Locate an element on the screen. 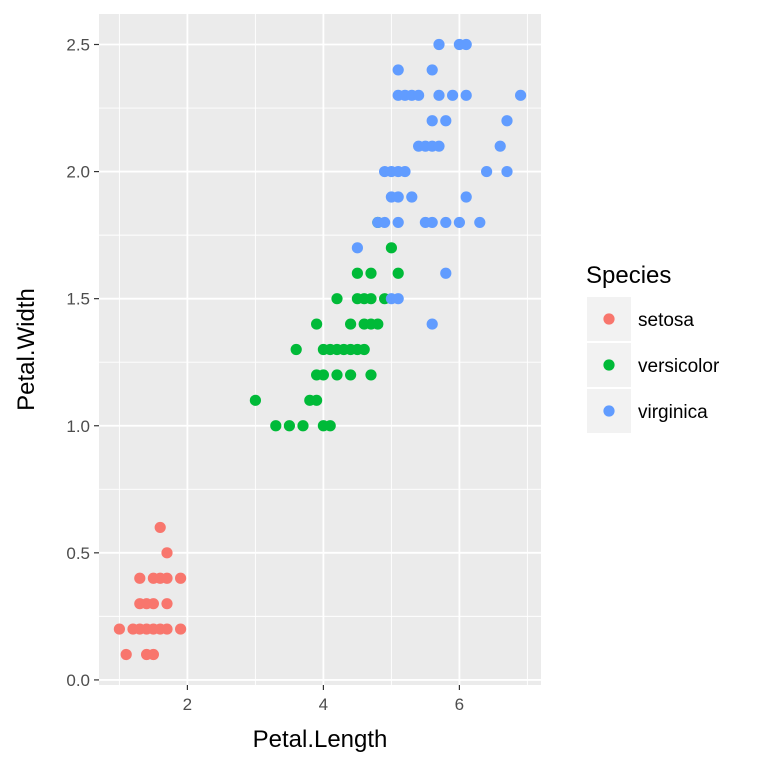 This screenshot has height=768, width=768. x-tick-label: 2 is located at coordinates (187, 704).